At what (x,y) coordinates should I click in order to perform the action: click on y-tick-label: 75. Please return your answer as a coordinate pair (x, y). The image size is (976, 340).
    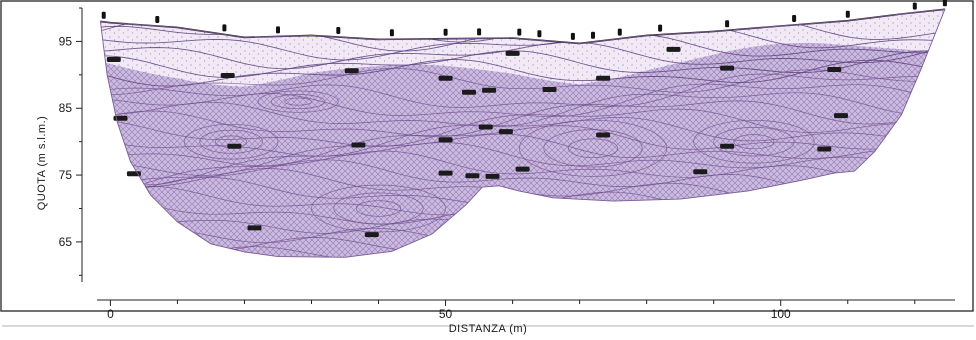
    Looking at the image, I should click on (66, 175).